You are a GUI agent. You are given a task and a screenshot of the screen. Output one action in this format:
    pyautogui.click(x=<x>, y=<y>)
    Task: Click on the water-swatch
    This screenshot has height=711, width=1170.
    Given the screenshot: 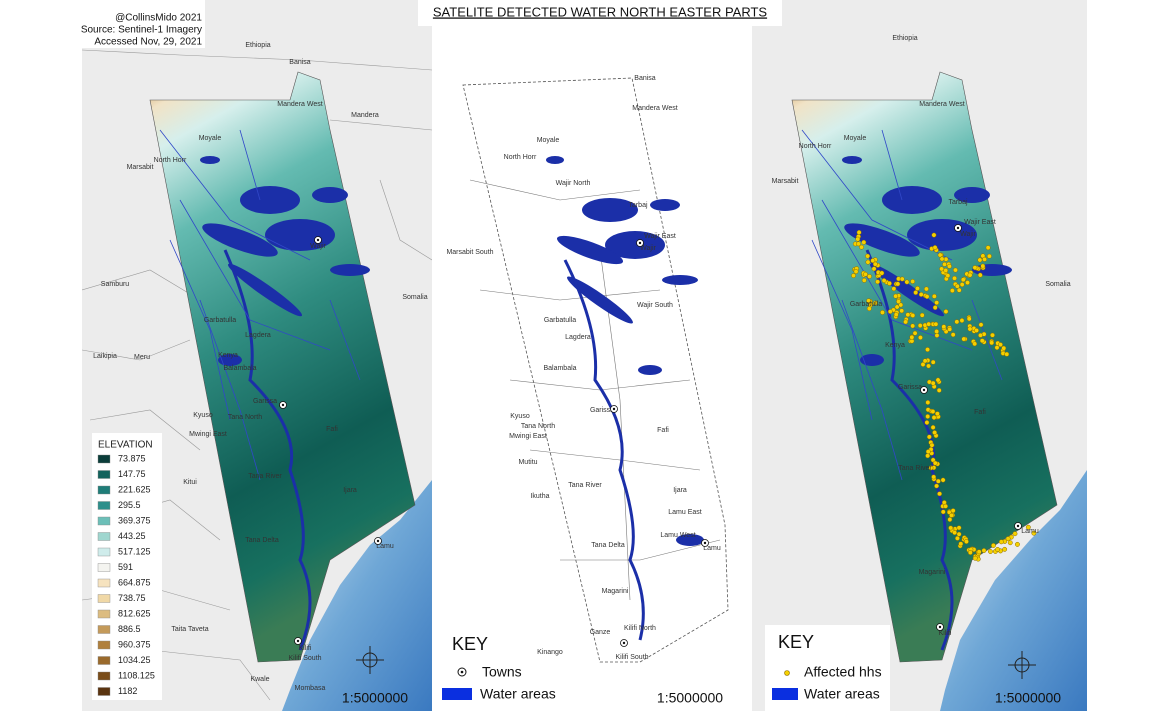 What is the action you would take?
    pyautogui.click(x=785, y=694)
    